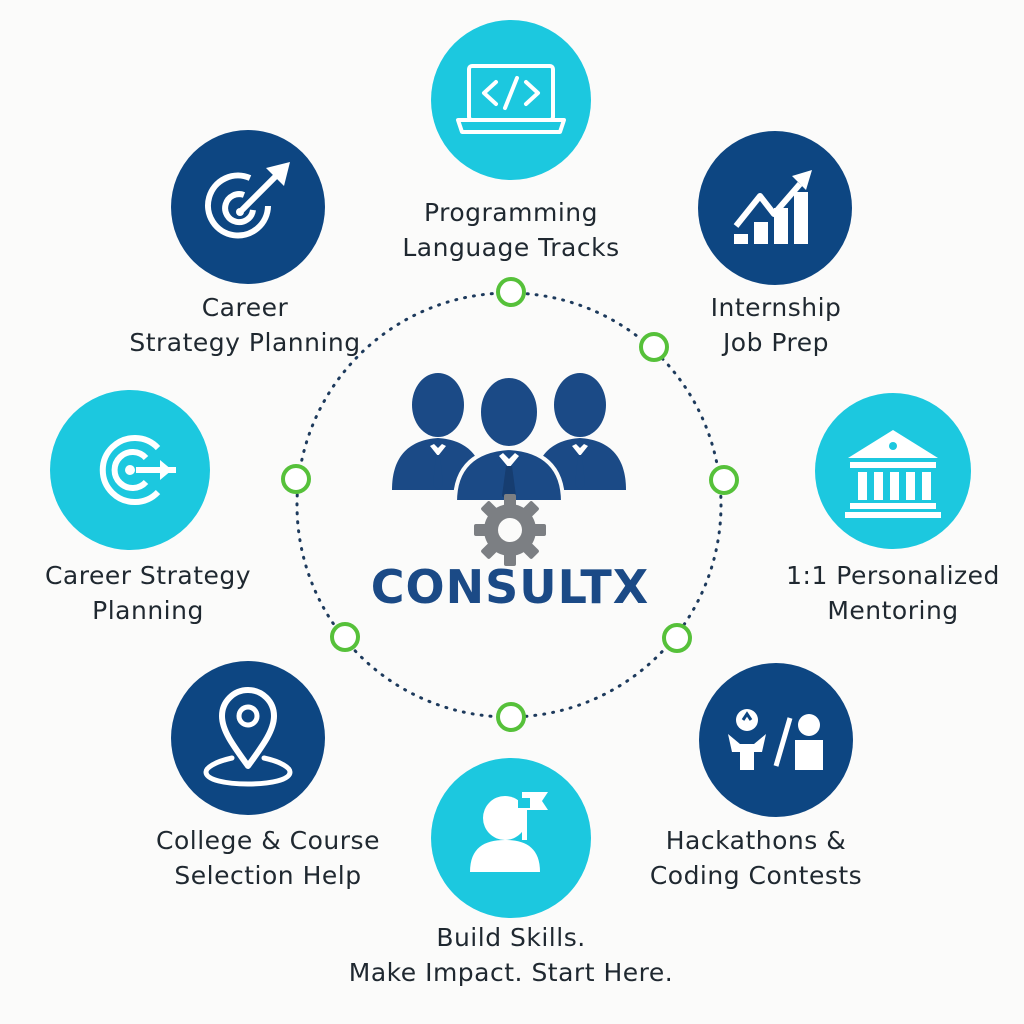 The width and height of the screenshot is (1024, 1024). I want to click on hackathons-node, so click(776, 740).